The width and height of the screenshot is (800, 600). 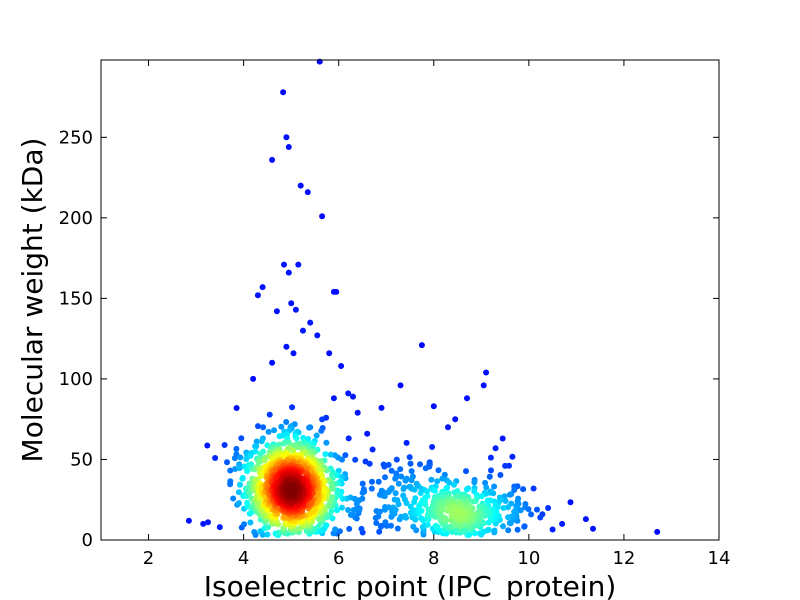 I want to click on y-tick-label: 0, so click(x=87, y=540).